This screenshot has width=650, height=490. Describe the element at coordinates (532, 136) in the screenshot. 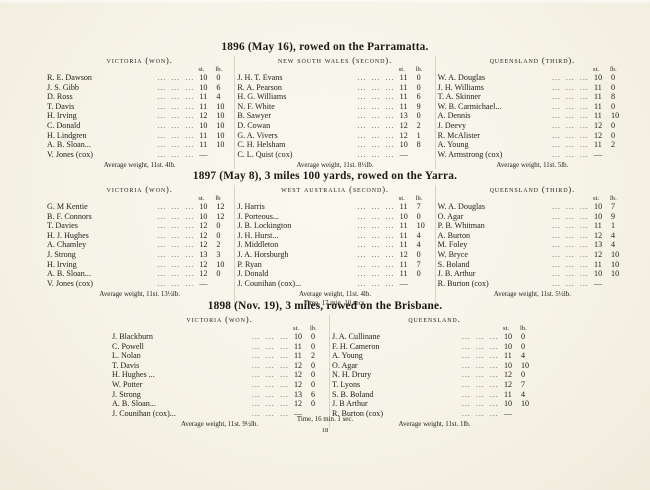

I see `rower-row: R. McAlister......... 12 0` at that location.